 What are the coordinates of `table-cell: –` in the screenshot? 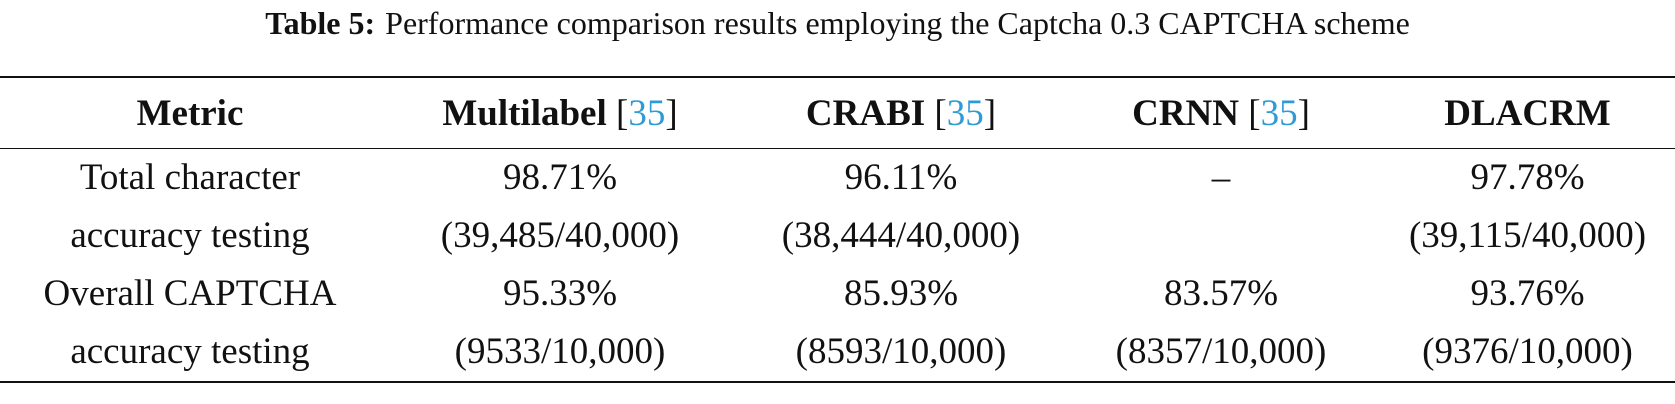 It's located at (1221, 207).